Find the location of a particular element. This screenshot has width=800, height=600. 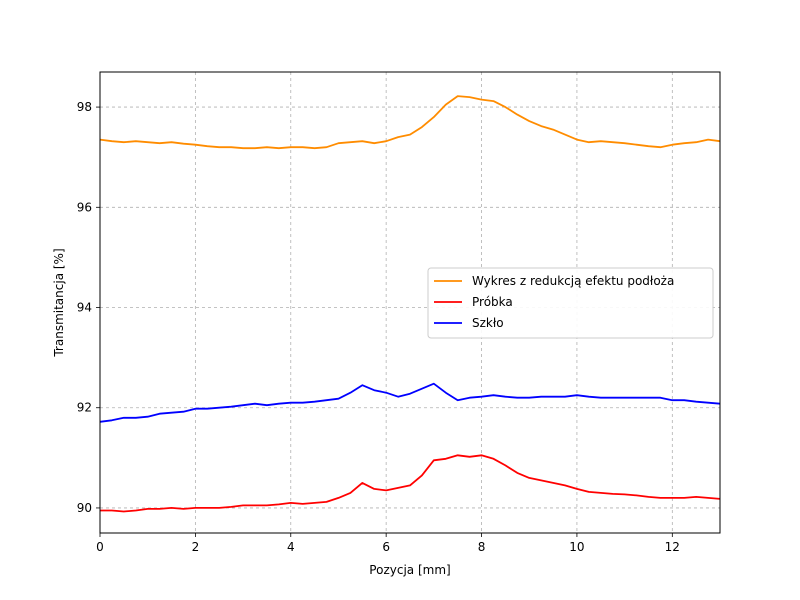

y-tick-label: 94 is located at coordinates (84, 308).